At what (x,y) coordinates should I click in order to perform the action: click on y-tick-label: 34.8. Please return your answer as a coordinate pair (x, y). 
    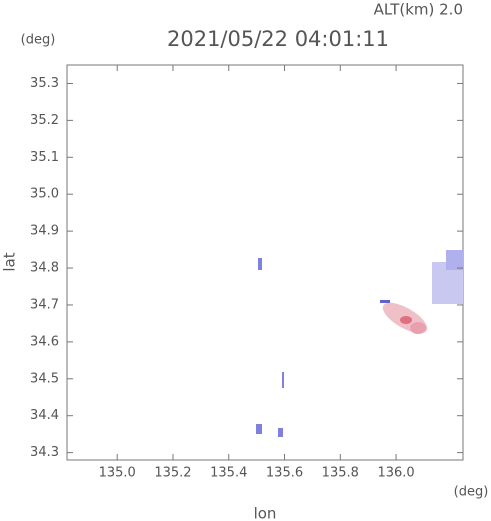
    Looking at the image, I should click on (44, 268).